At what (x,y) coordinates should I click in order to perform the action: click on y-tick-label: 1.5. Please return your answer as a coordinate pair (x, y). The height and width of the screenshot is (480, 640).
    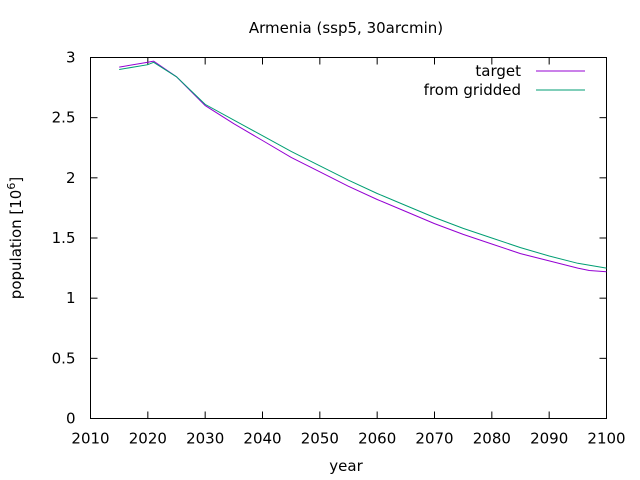
    Looking at the image, I should click on (64, 238).